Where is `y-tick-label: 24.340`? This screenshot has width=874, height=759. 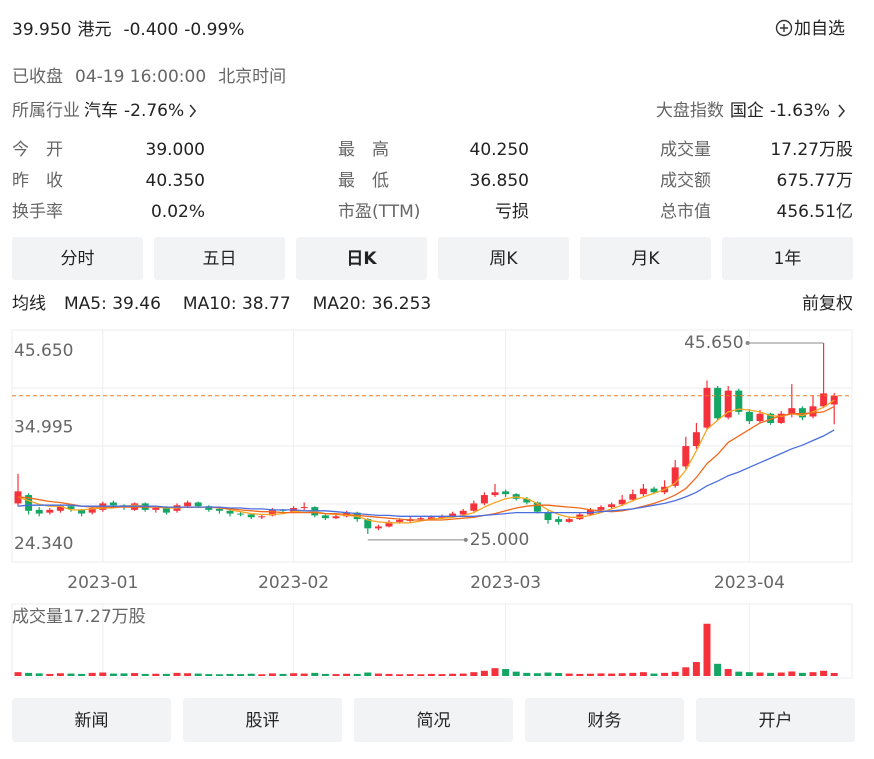 y-tick-label: 24.340 is located at coordinates (43, 544).